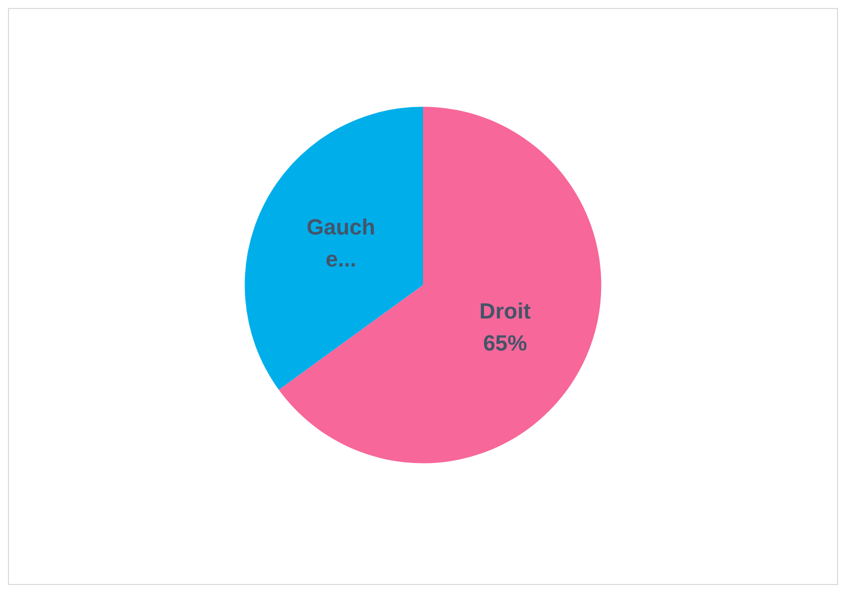 The image size is (850, 597). What do you see at coordinates (505, 343) in the screenshot?
I see `data-label: 65%` at bounding box center [505, 343].